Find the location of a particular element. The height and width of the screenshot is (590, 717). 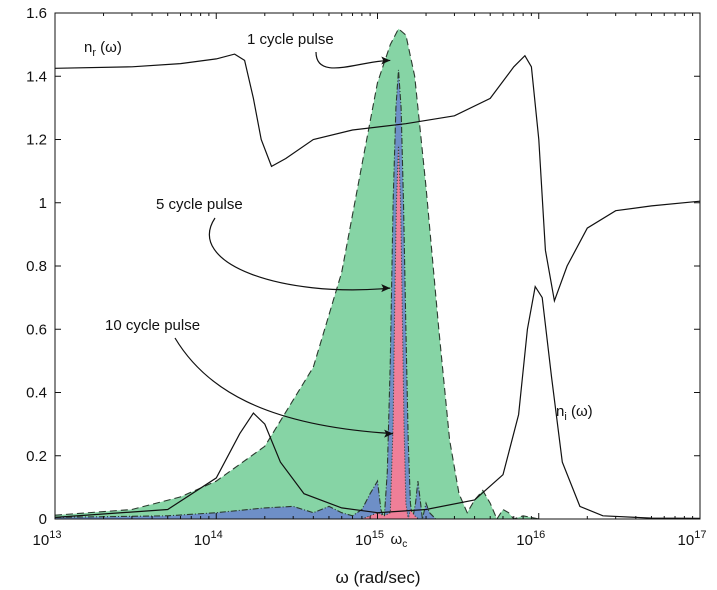

series-label-nr: nr (ω) is located at coordinates (103, 49).